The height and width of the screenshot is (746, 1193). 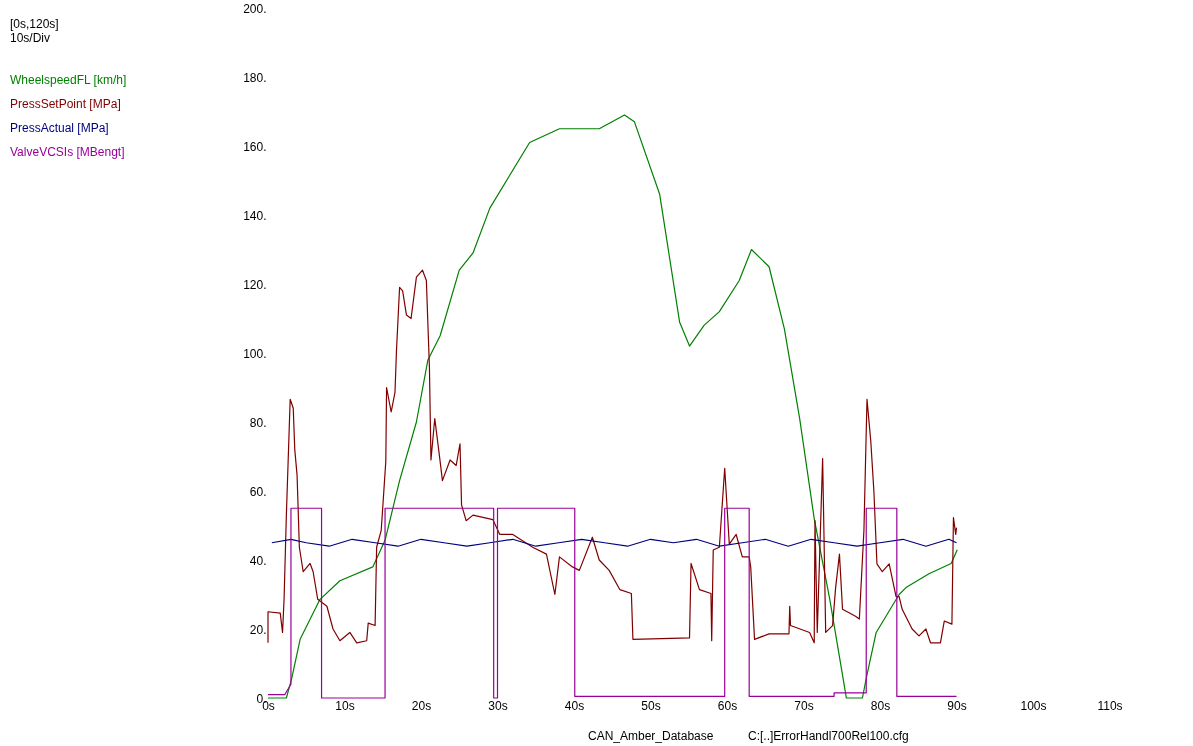 What do you see at coordinates (255, 353) in the screenshot?
I see `y-tick-label: 100.` at bounding box center [255, 353].